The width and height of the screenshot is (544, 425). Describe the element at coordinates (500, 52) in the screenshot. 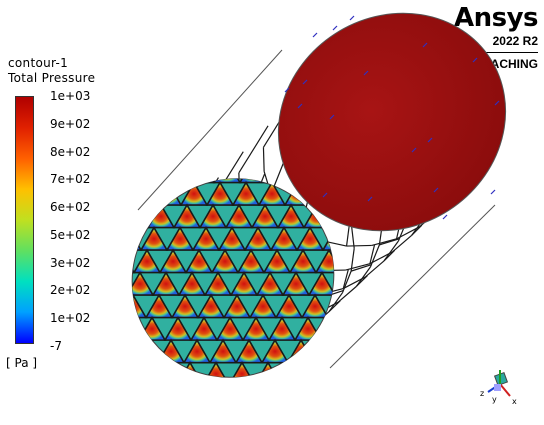

I see `brand-divider` at that location.